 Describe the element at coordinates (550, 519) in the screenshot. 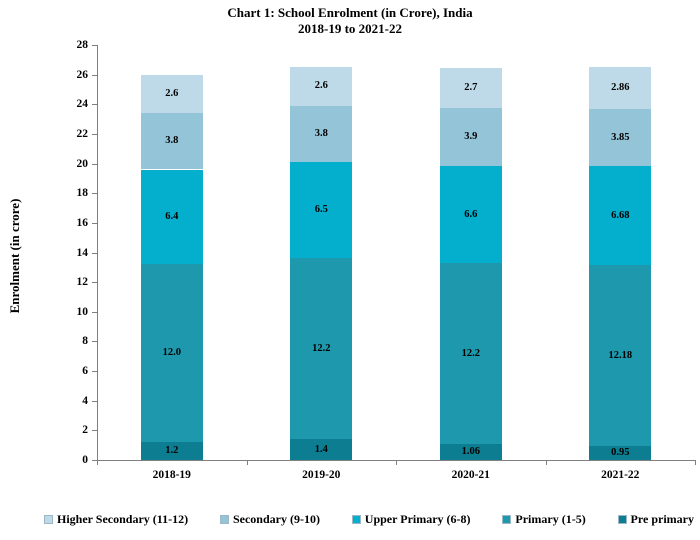

I see `legend-label: Primary (1-5)` at that location.